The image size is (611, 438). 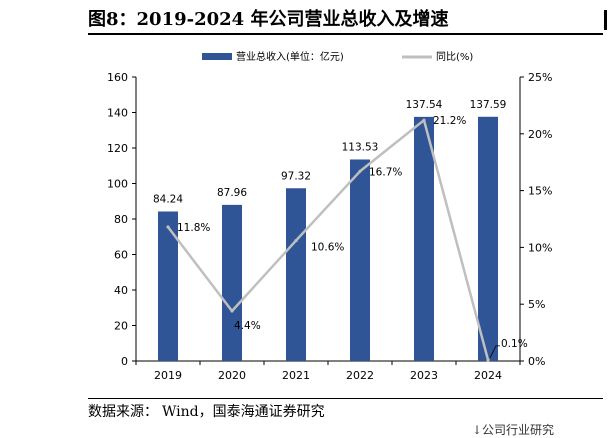 What do you see at coordinates (193, 228) in the screenshot?
I see `growth-value-label: 11.8%` at bounding box center [193, 228].